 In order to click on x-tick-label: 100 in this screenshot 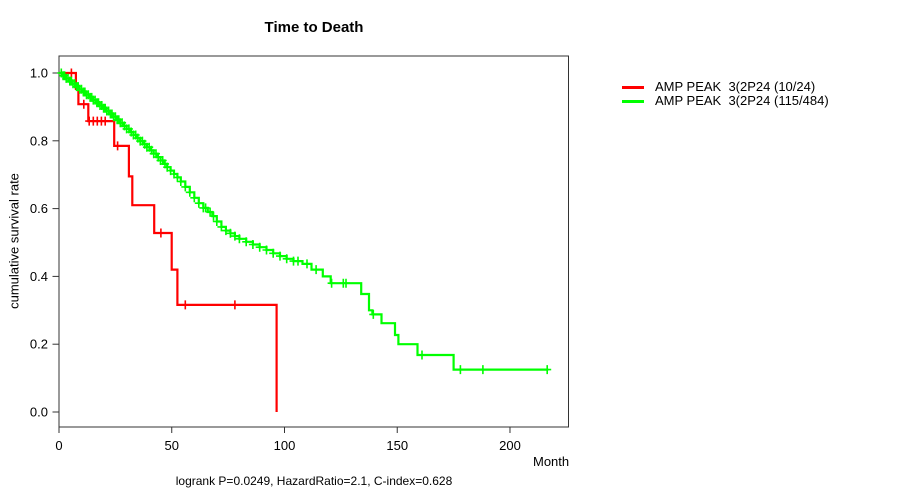, I will do `click(285, 445)`.